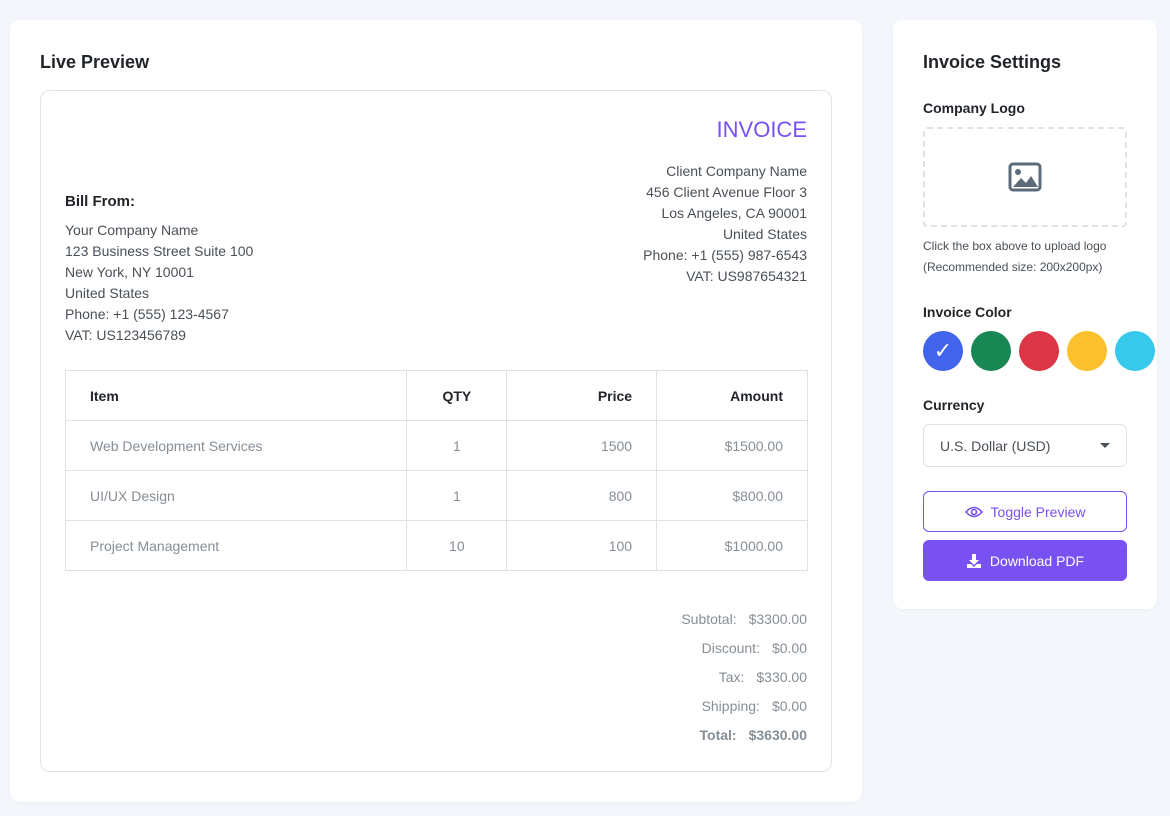  I want to click on settings-title: Invoice Settings, so click(992, 62).